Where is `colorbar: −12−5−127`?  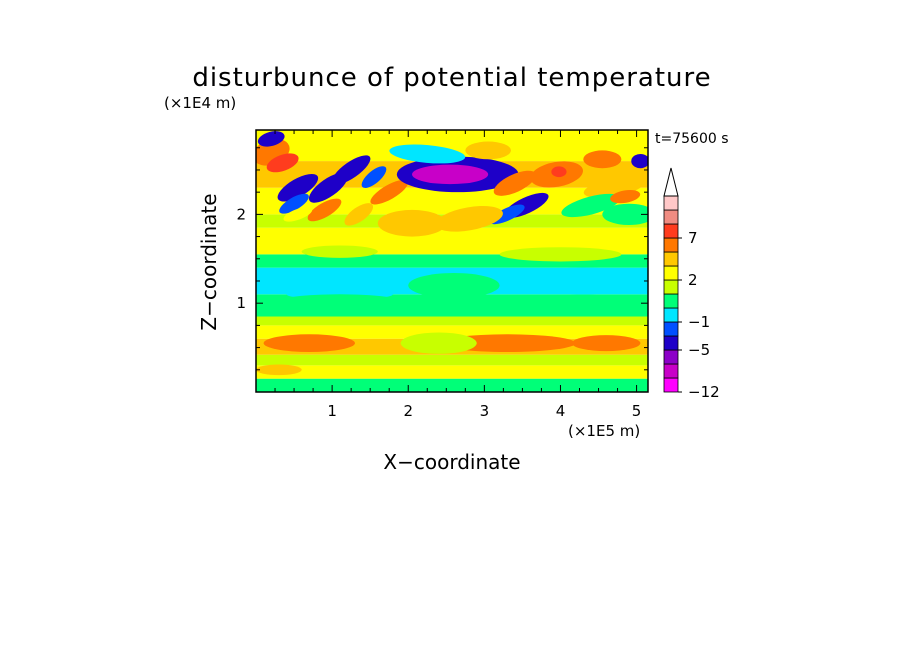 colorbar: −12−5−127 is located at coordinates (691, 284).